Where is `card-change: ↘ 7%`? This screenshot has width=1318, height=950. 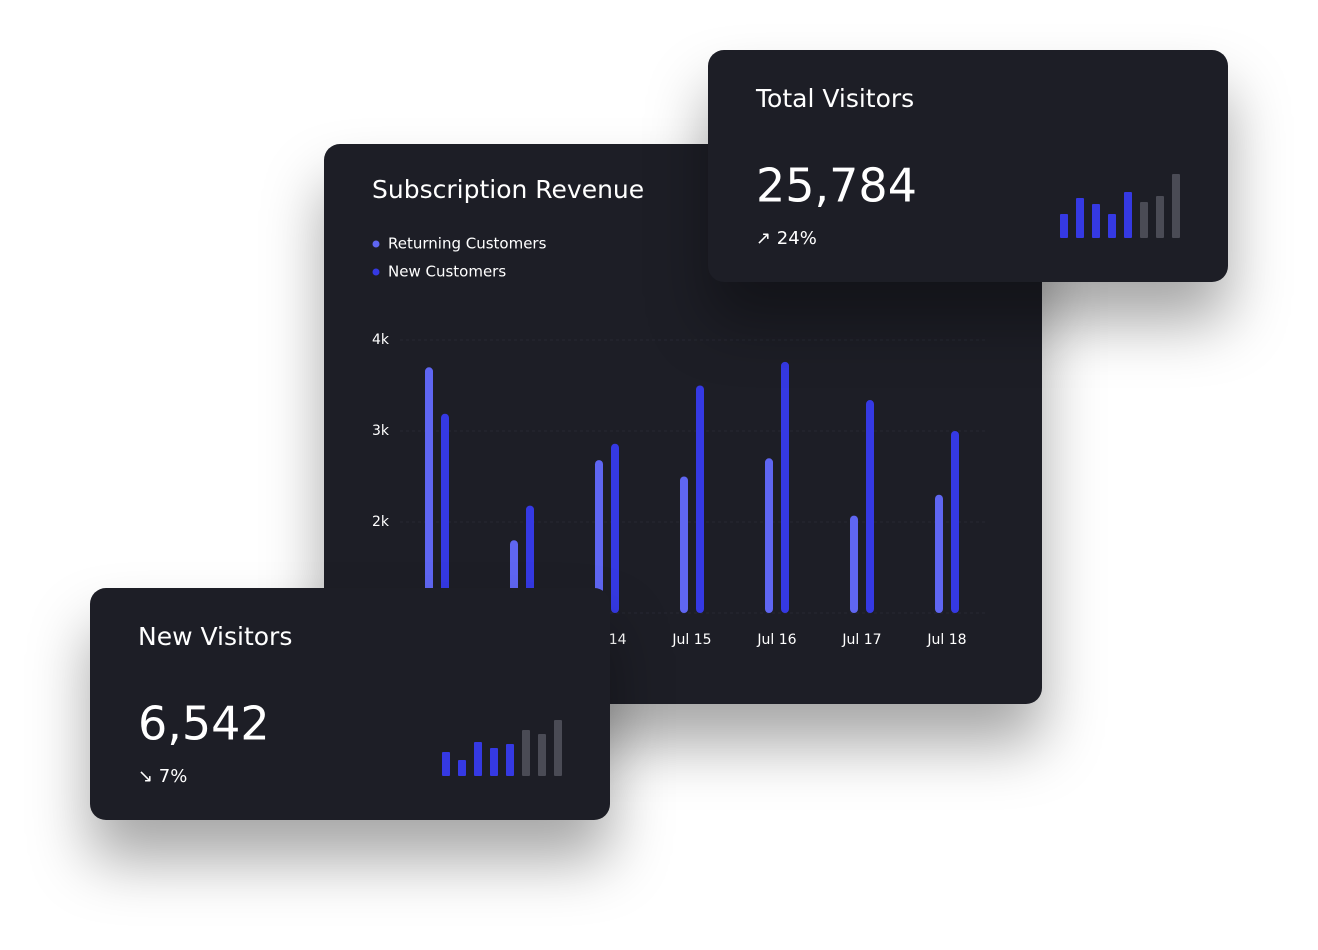 card-change: ↘ 7% is located at coordinates (162, 776).